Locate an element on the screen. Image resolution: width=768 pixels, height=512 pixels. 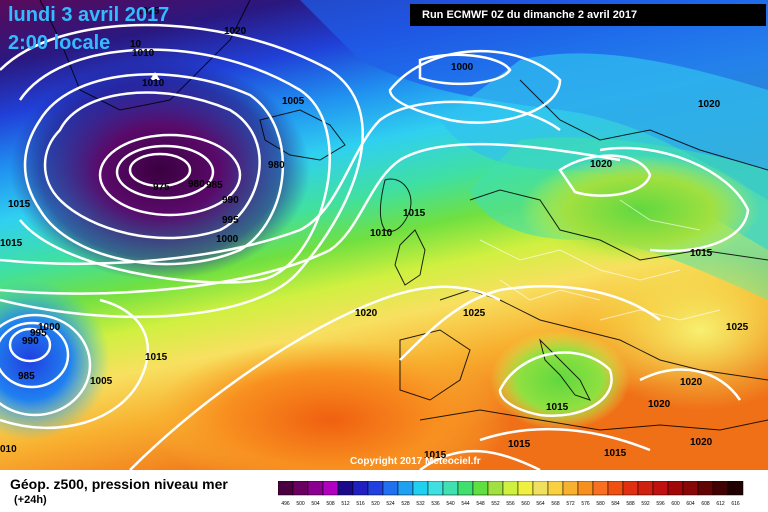
scale-label: 564 is located at coordinates (540, 504).